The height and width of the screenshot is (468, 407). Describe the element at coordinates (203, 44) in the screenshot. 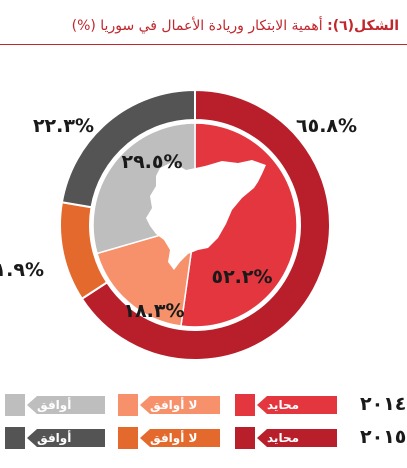

I see `title-divider` at that location.